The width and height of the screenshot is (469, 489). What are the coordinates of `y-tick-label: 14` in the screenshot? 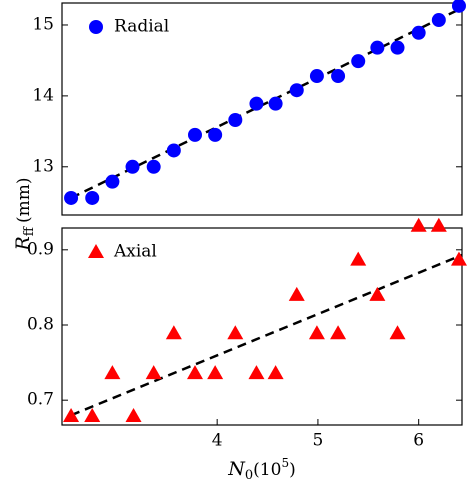 It's located at (43, 95).